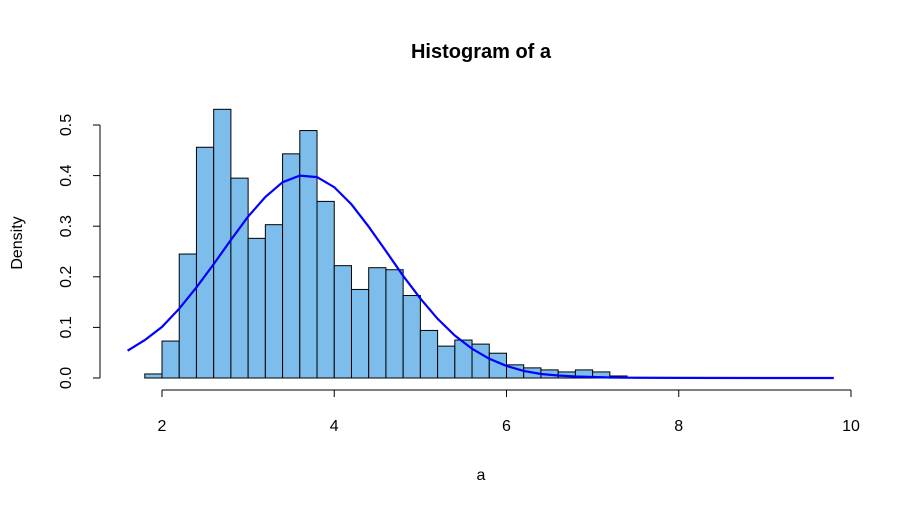 The image size is (914, 512). What do you see at coordinates (162, 426) in the screenshot?
I see `x-tick-label: 2` at bounding box center [162, 426].